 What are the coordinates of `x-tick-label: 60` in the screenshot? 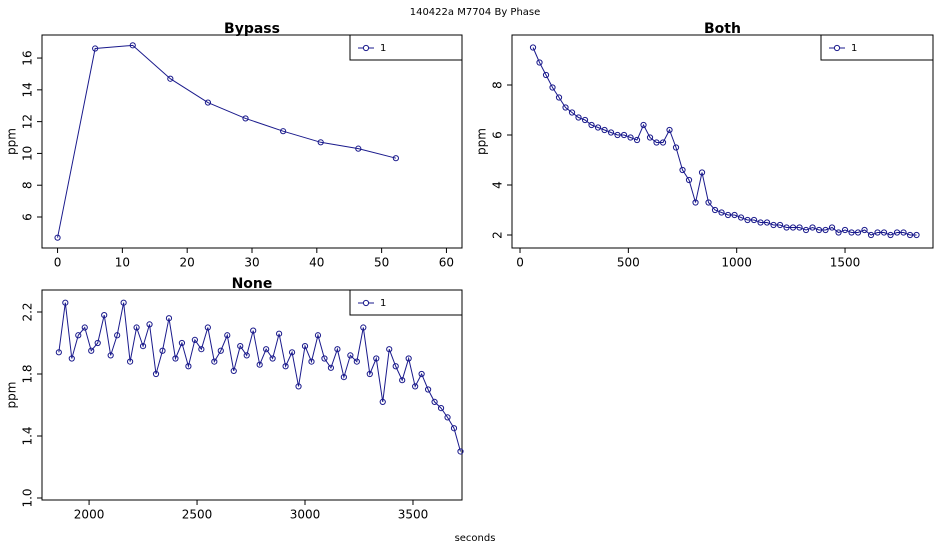 It's located at (446, 263).